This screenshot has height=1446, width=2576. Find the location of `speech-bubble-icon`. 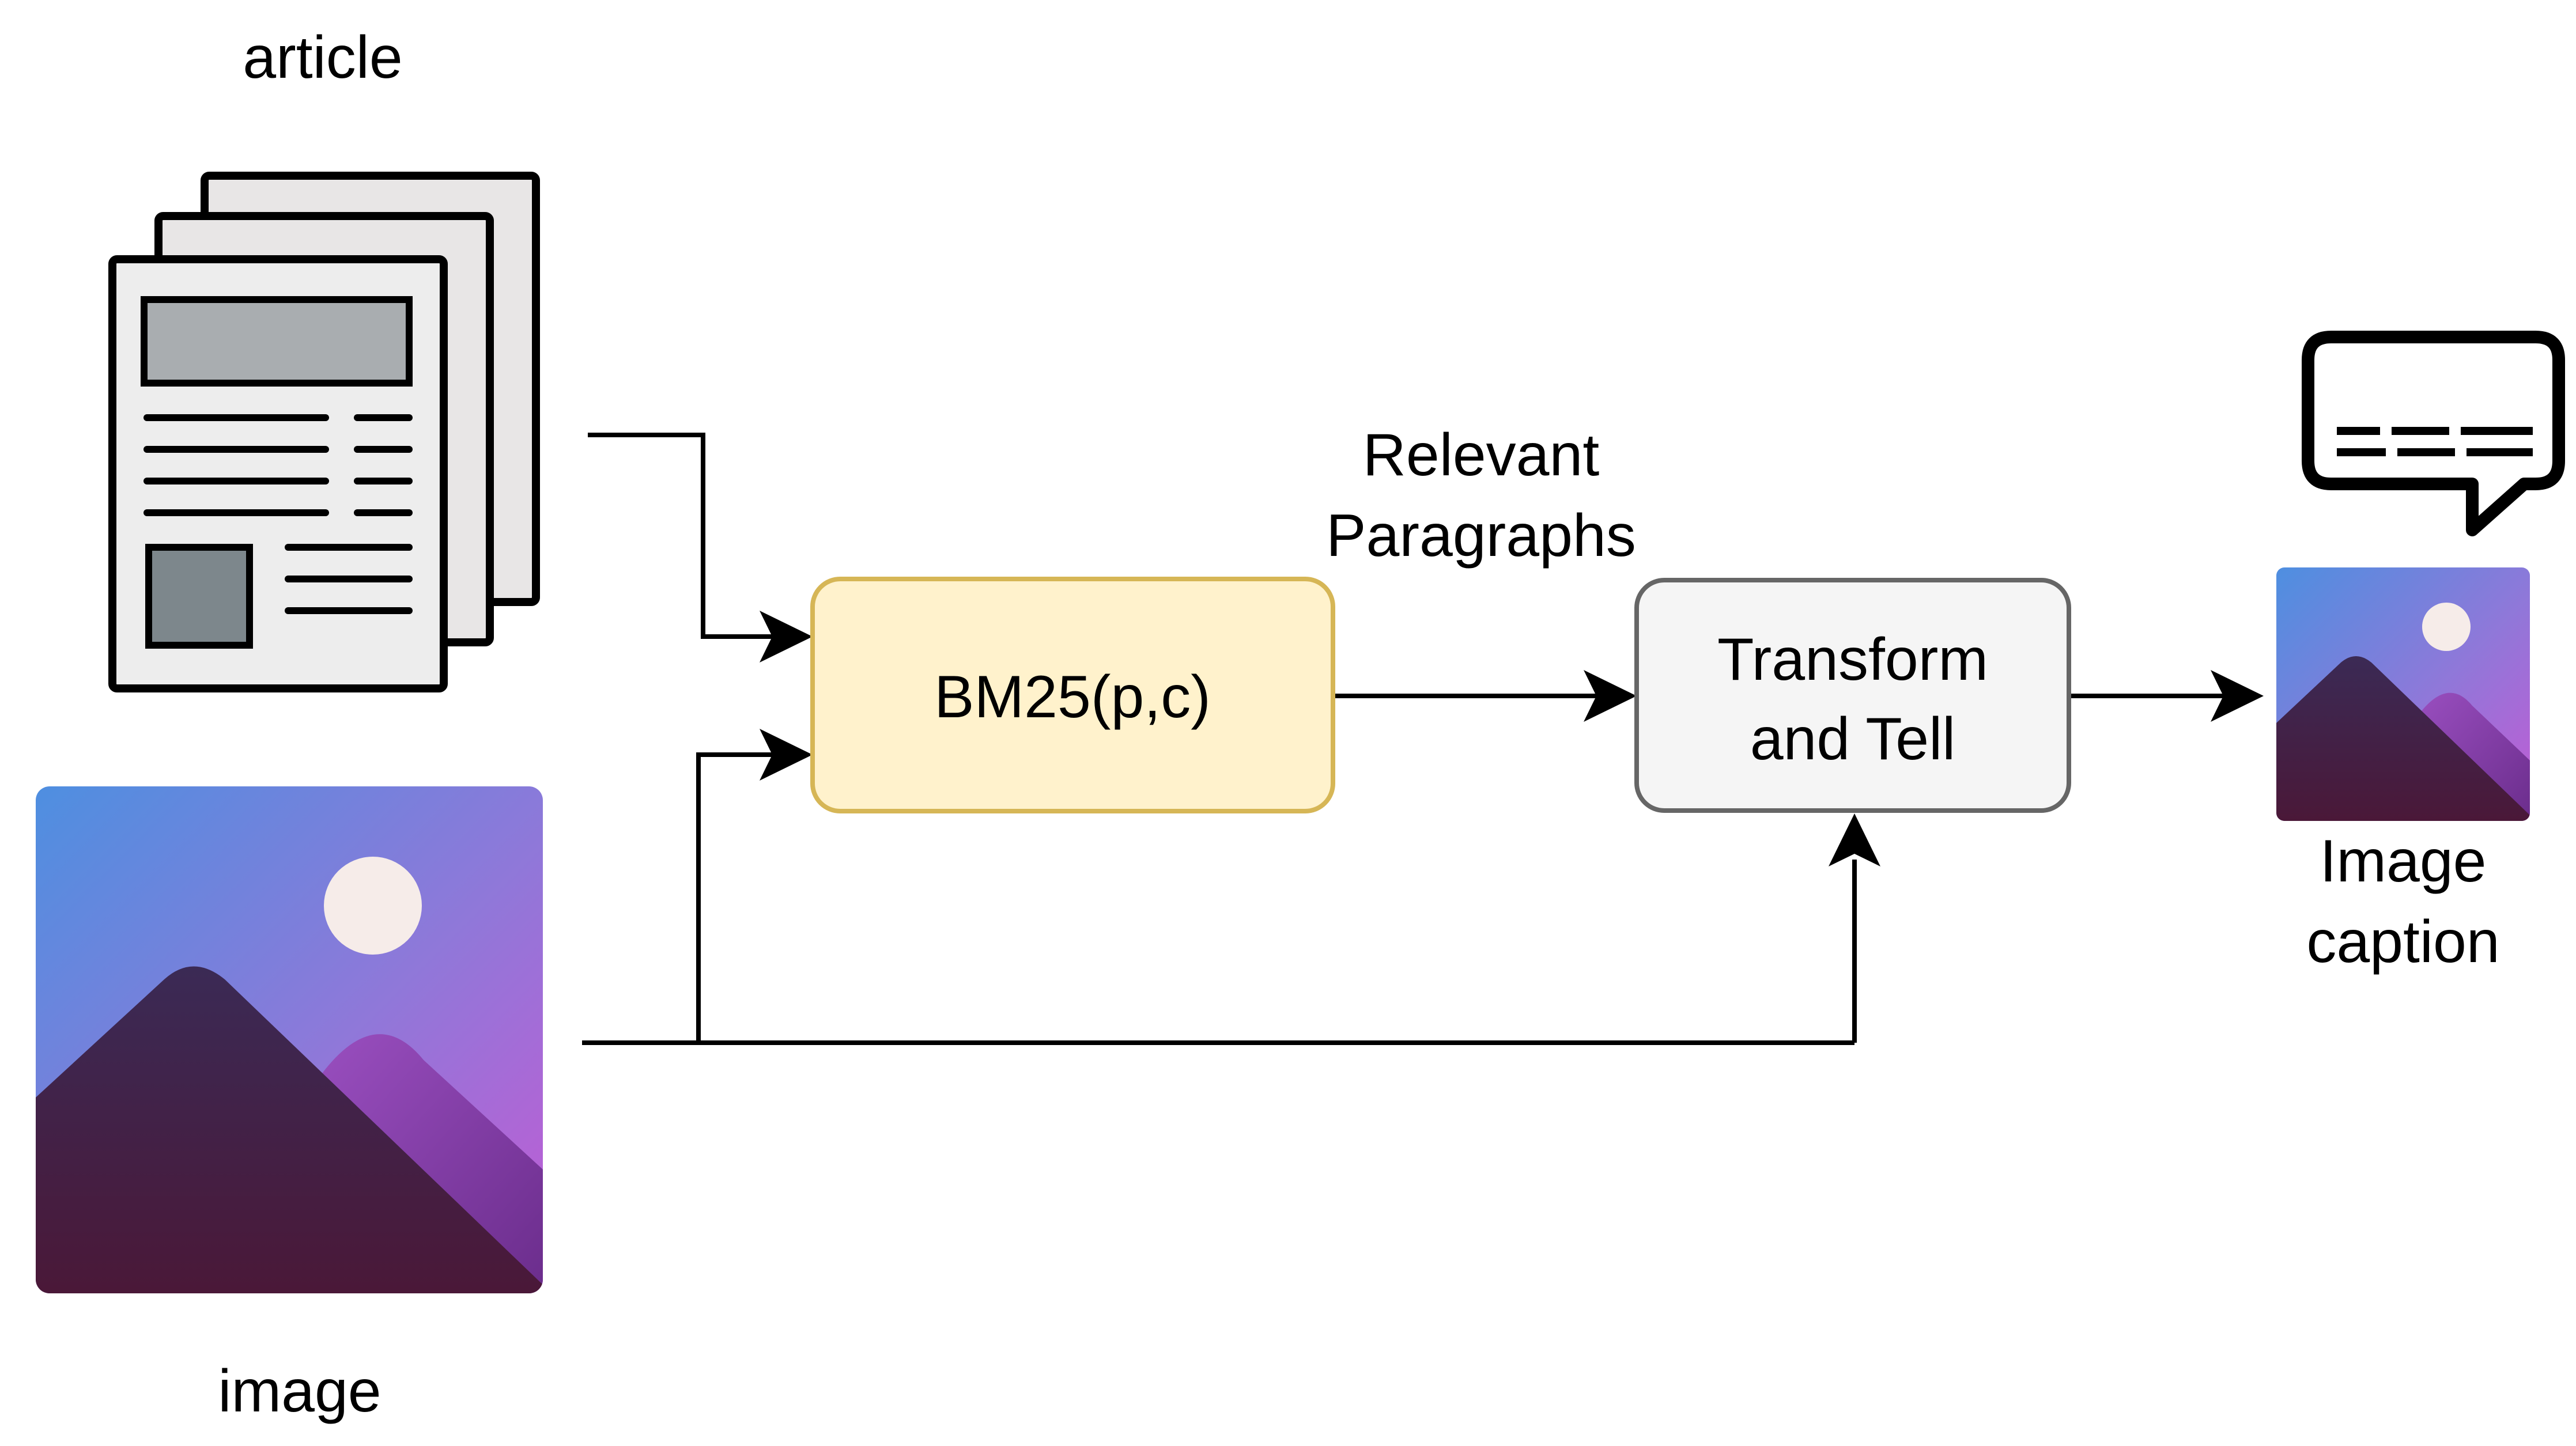

speech-bubble-icon is located at coordinates (2433, 433).